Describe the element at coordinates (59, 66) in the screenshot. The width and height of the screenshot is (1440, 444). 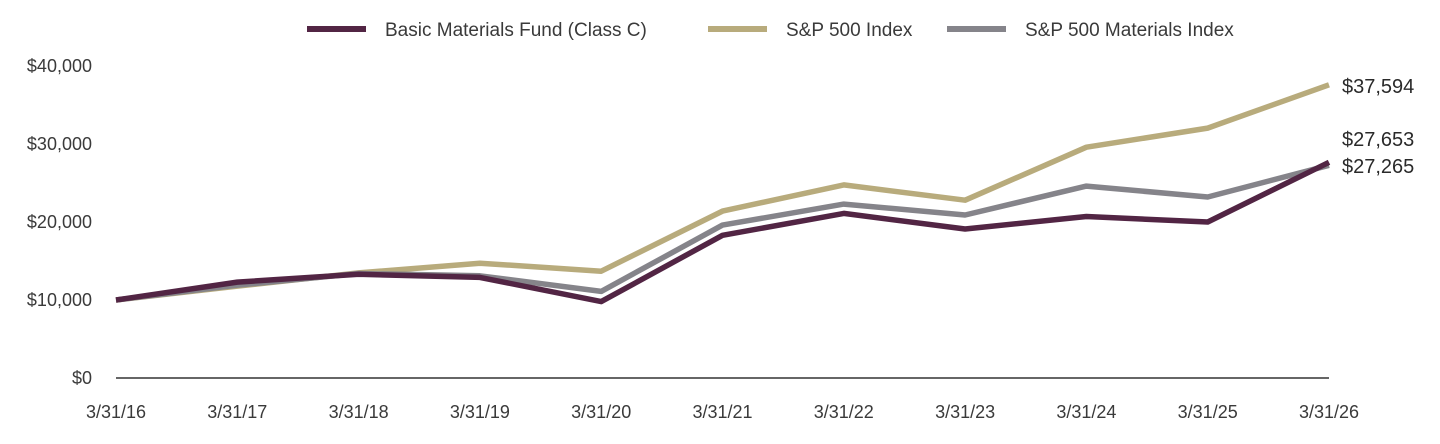
I see `y-tick-label: $40,000` at that location.